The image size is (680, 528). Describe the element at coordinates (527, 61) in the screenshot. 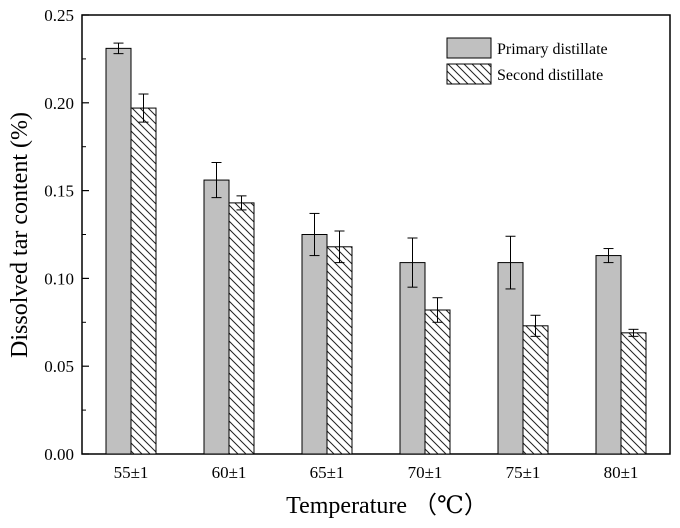

I see `legend: Primary distillate Second distillate` at that location.